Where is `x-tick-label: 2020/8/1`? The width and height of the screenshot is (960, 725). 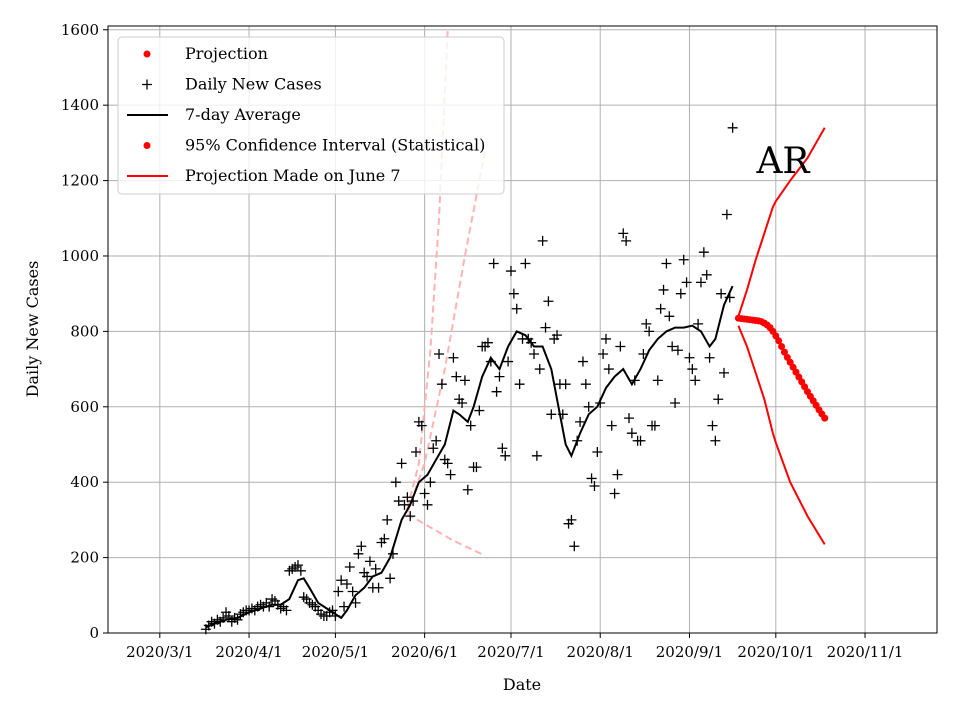
x-tick-label: 2020/8/1 is located at coordinates (600, 652).